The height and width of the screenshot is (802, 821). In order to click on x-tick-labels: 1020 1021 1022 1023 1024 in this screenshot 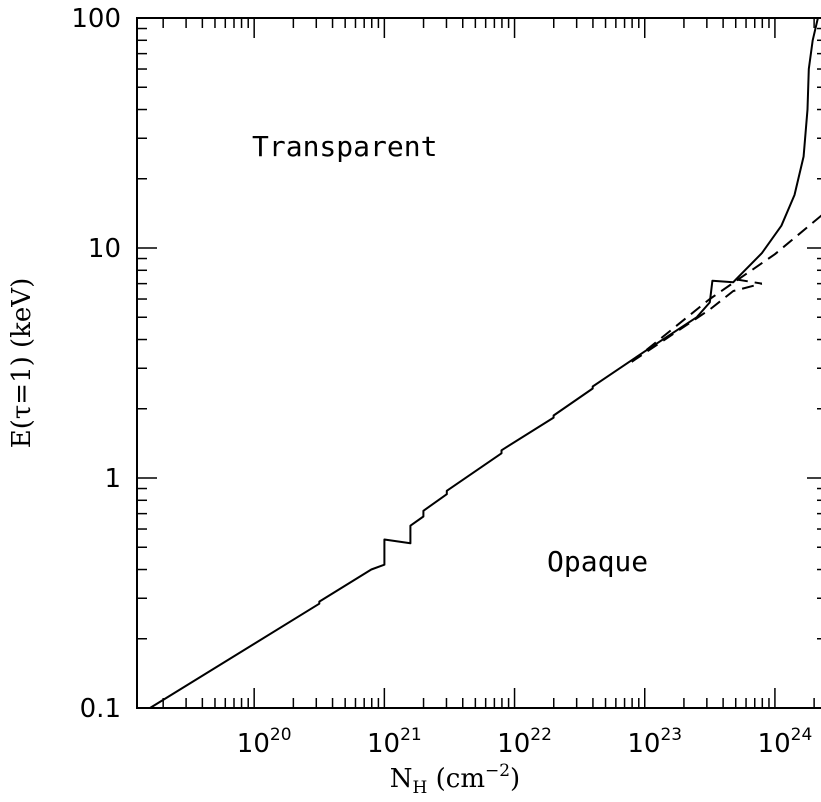, I will do `click(524, 742)`.